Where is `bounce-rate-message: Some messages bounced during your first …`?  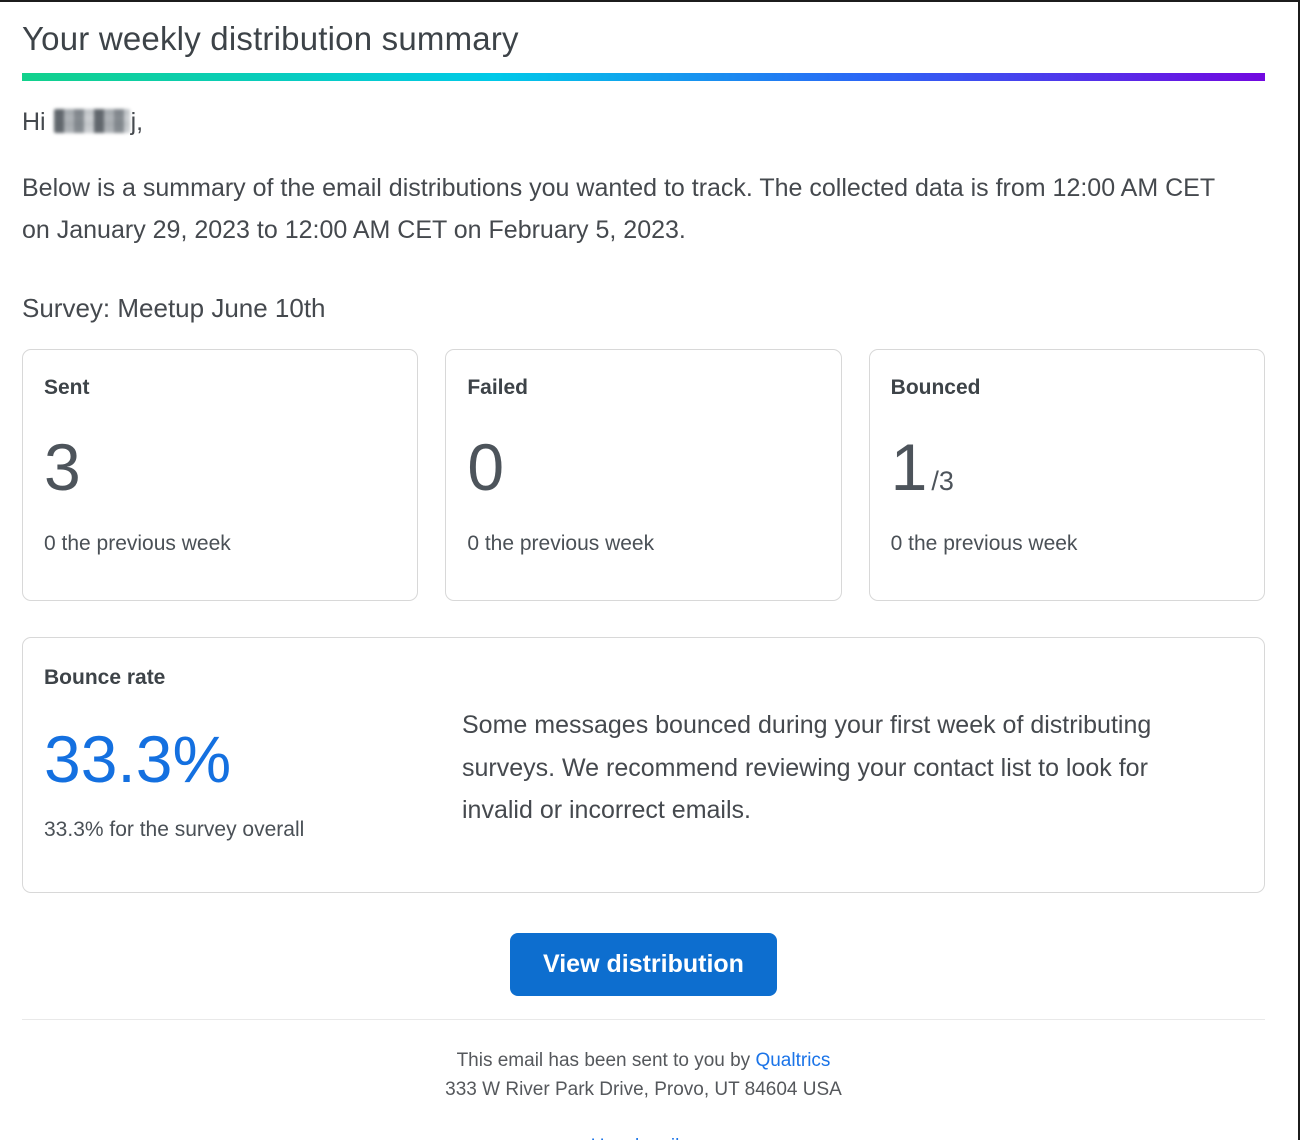
bounce-rate-message: Some messages bounced during your first … is located at coordinates (807, 768).